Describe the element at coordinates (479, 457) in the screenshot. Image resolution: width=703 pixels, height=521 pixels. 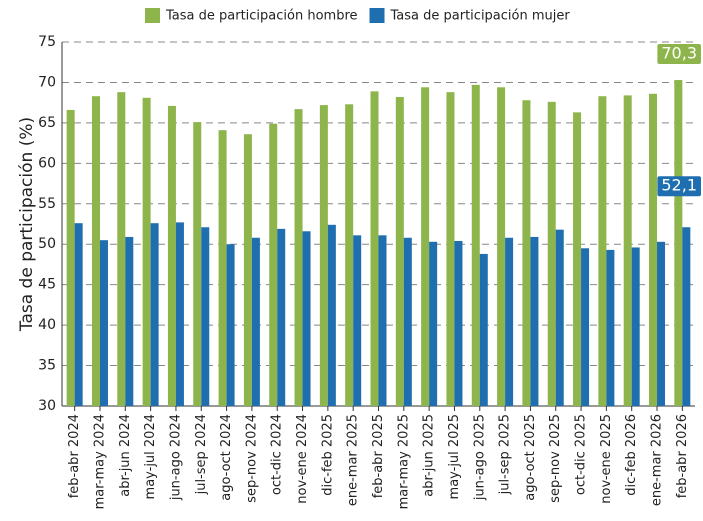
I see `x-tick-label: jun-ago 2025` at that location.